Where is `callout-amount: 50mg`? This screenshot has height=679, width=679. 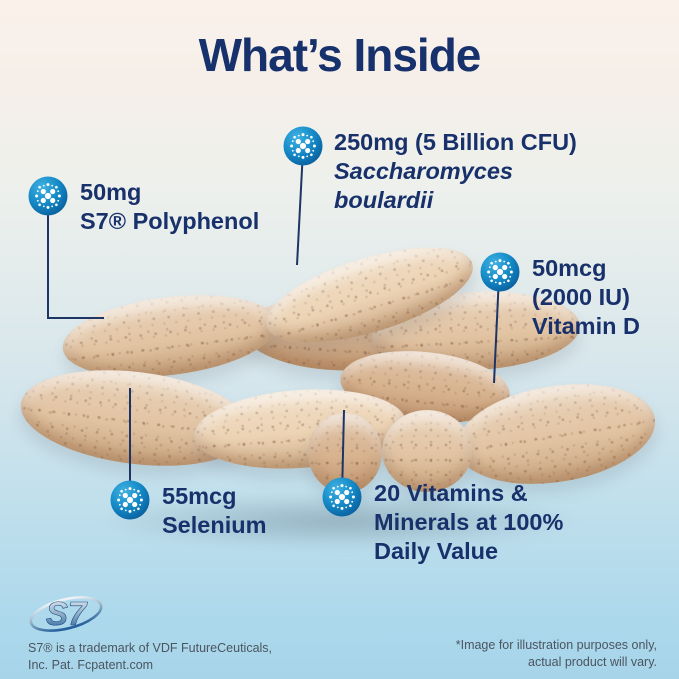
callout-amount: 50mg is located at coordinates (111, 192).